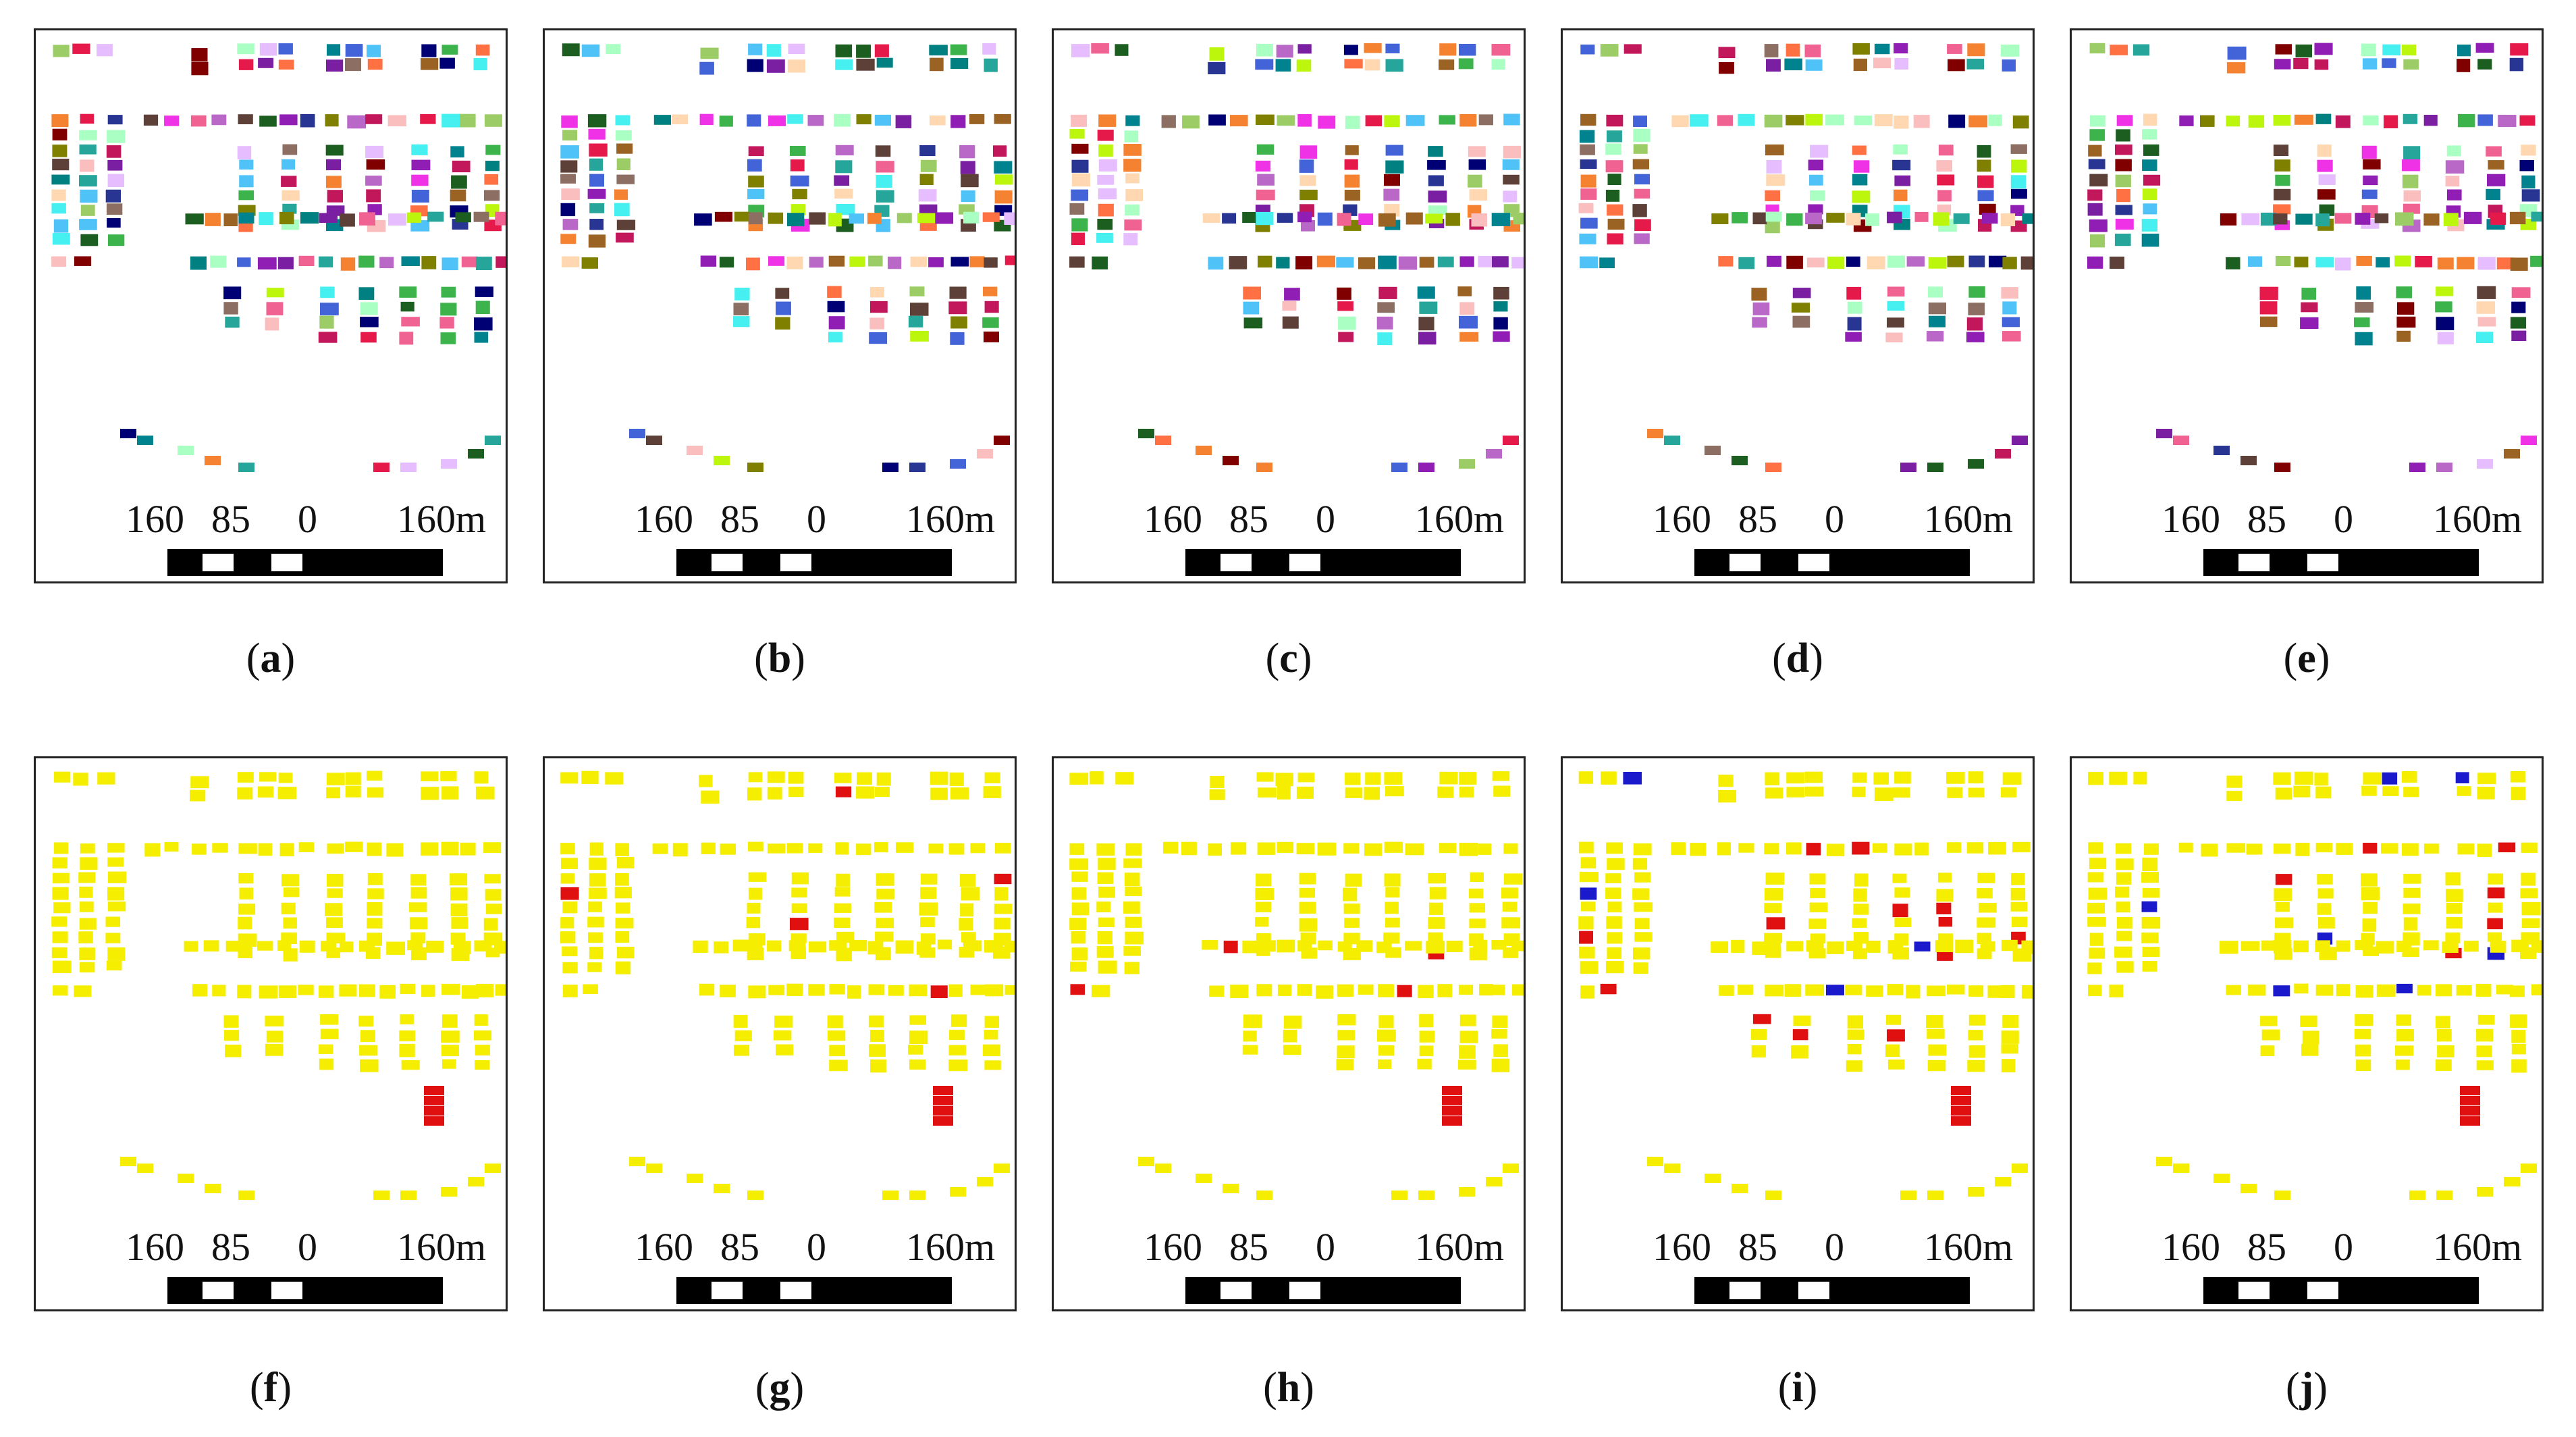 The height and width of the screenshot is (1437, 2576). I want to click on scale-tick-label: 85, so click(2266, 1247).